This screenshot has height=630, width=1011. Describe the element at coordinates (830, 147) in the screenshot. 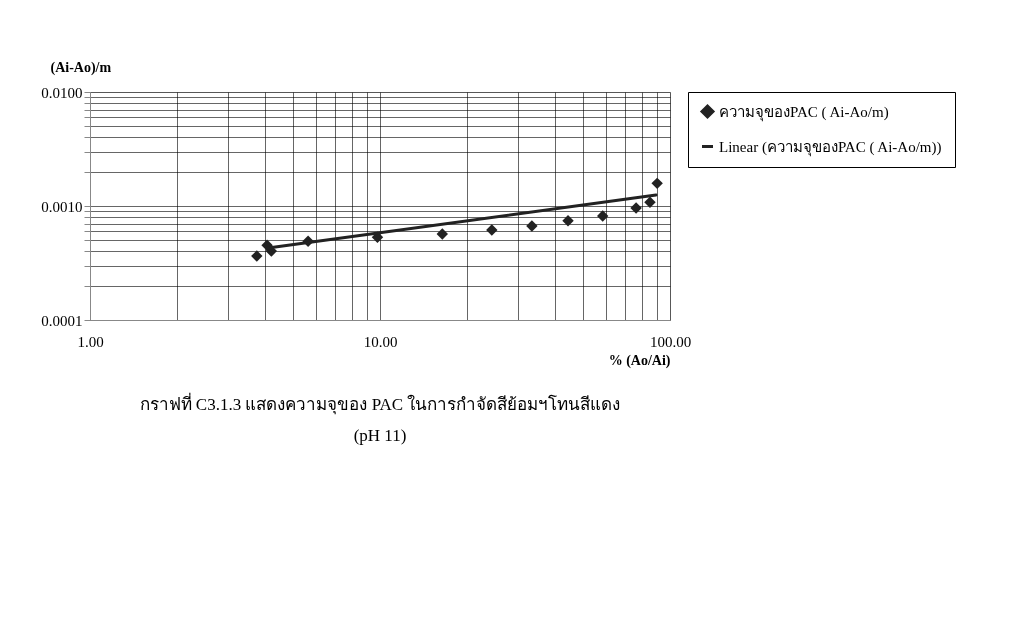

I see `legend-label: Linear (ความจุของPAC ( Ai-Ao/m))` at that location.